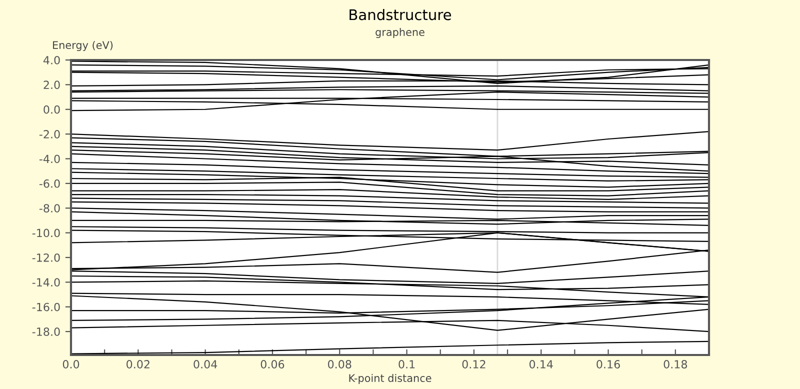 The width and height of the screenshot is (800, 389). I want to click on y-tick-label: -12.0, so click(46, 257).